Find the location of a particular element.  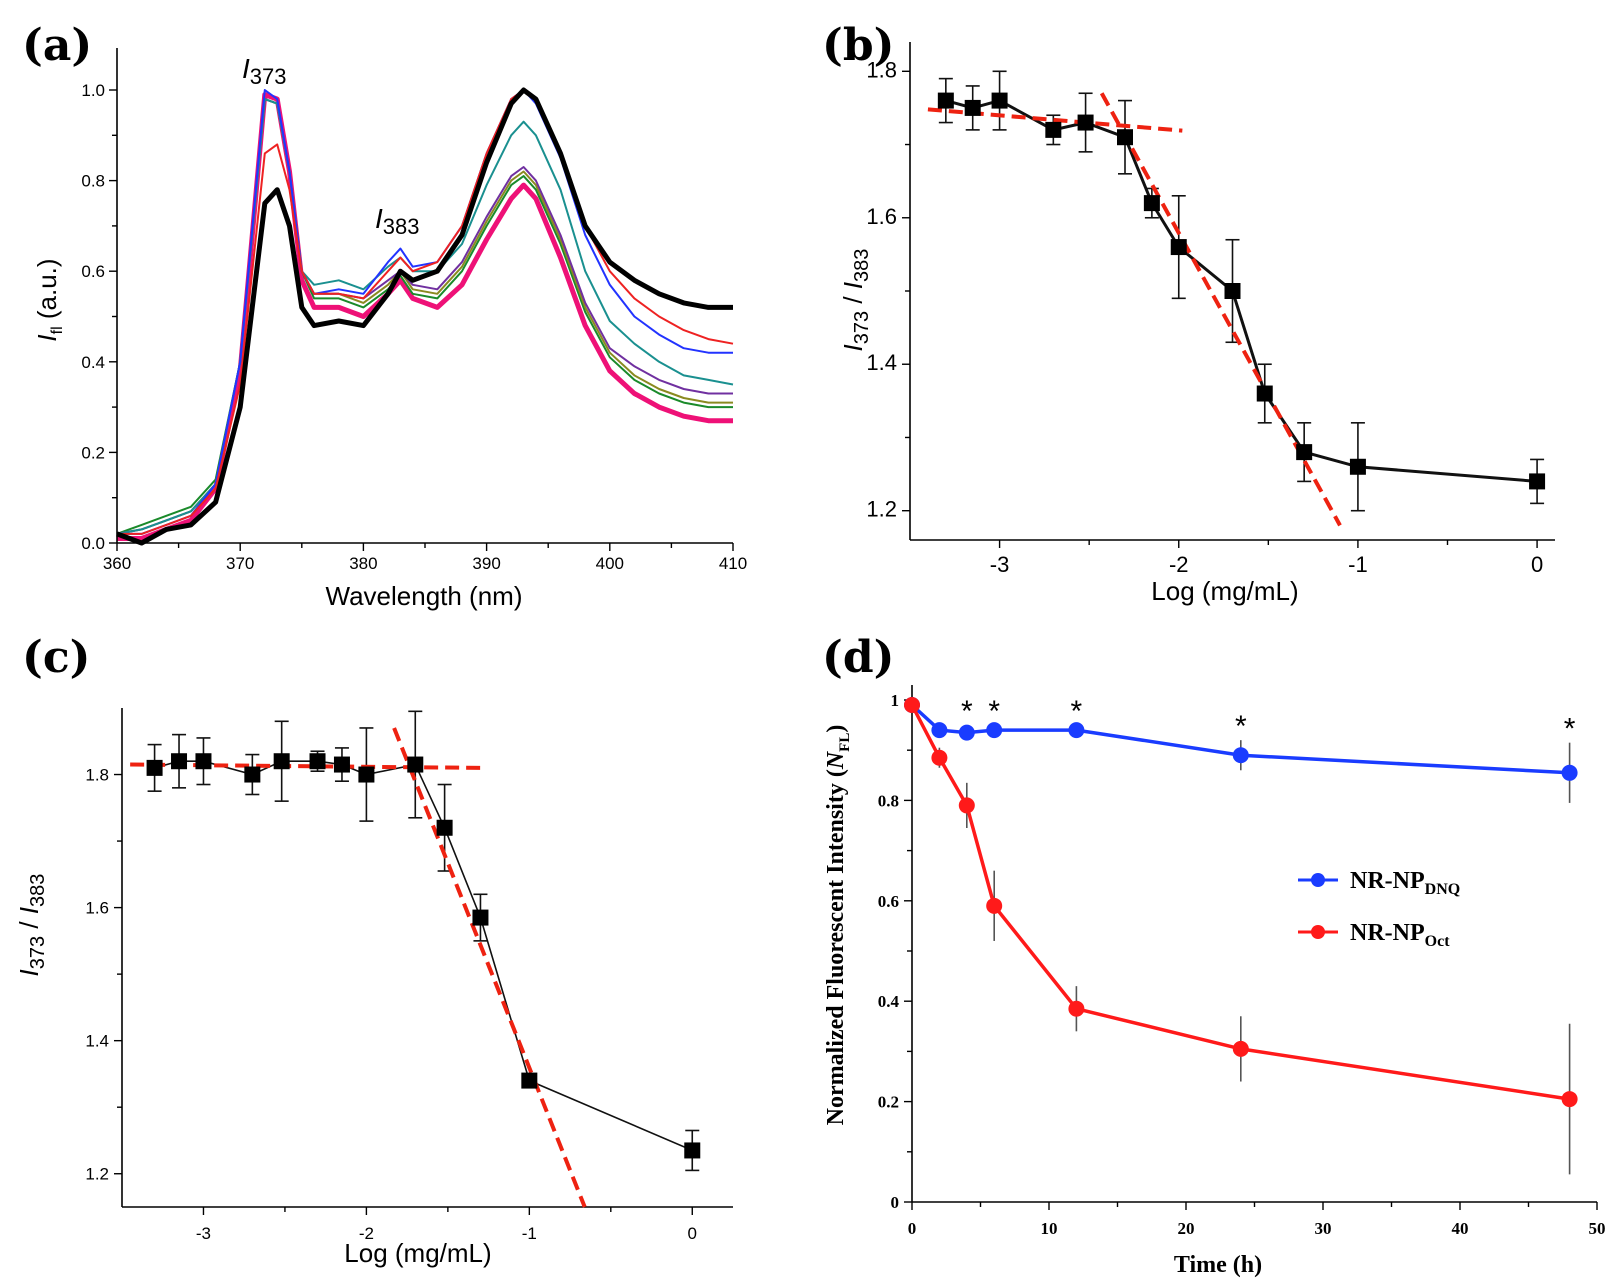

annotation-i383: I383 is located at coordinates (397, 221).